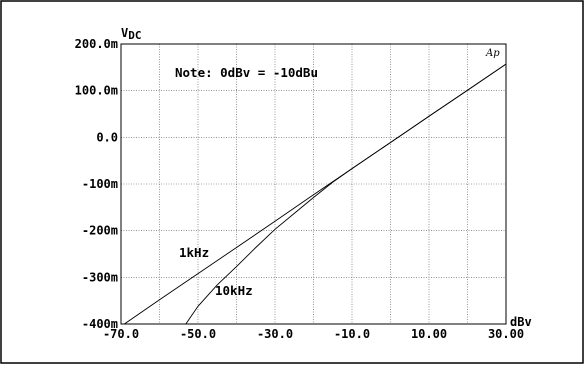 The width and height of the screenshot is (584, 369). What do you see at coordinates (429, 334) in the screenshot?
I see `x-tick-label: 10.00` at bounding box center [429, 334].